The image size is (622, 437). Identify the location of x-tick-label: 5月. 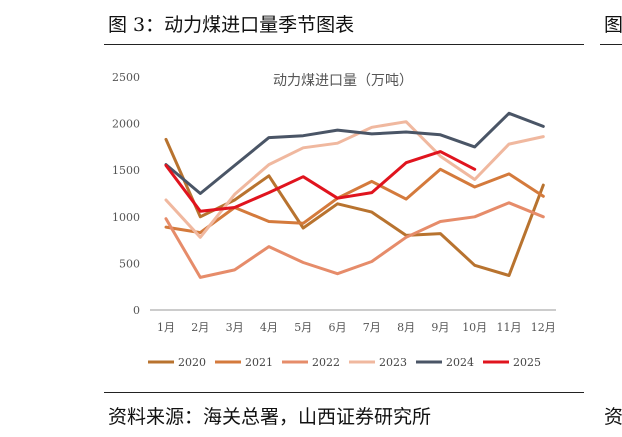
(303, 327).